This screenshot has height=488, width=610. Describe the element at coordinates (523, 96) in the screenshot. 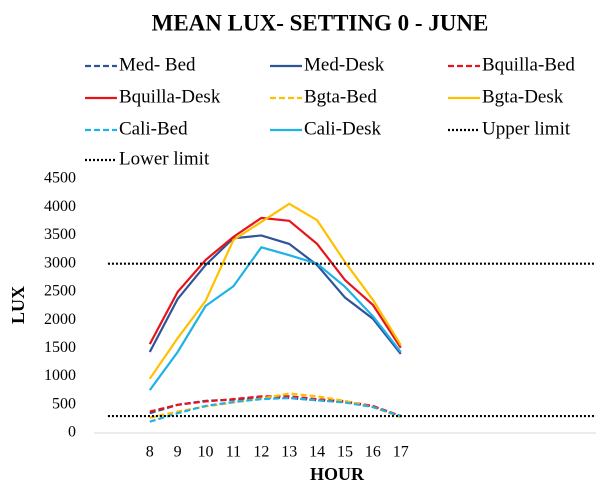

I see `legend-label: Bgta-Desk` at that location.